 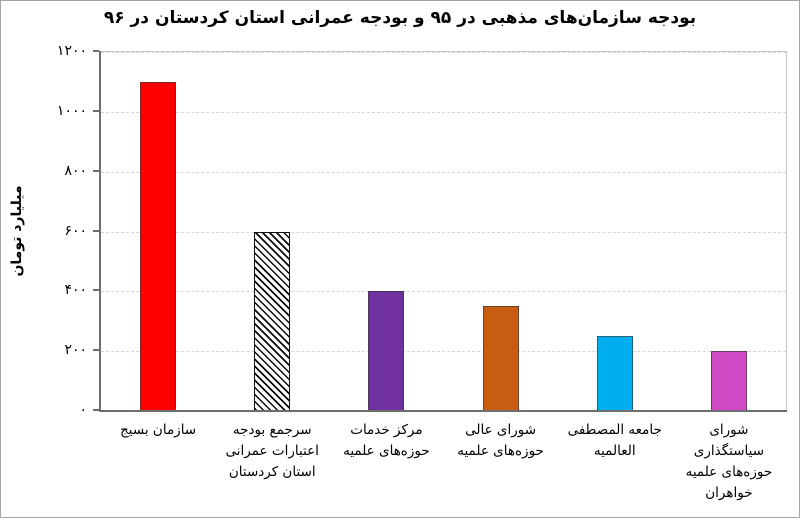 What do you see at coordinates (614, 451) in the screenshot?
I see `category-label-line: العالمیه` at bounding box center [614, 451].